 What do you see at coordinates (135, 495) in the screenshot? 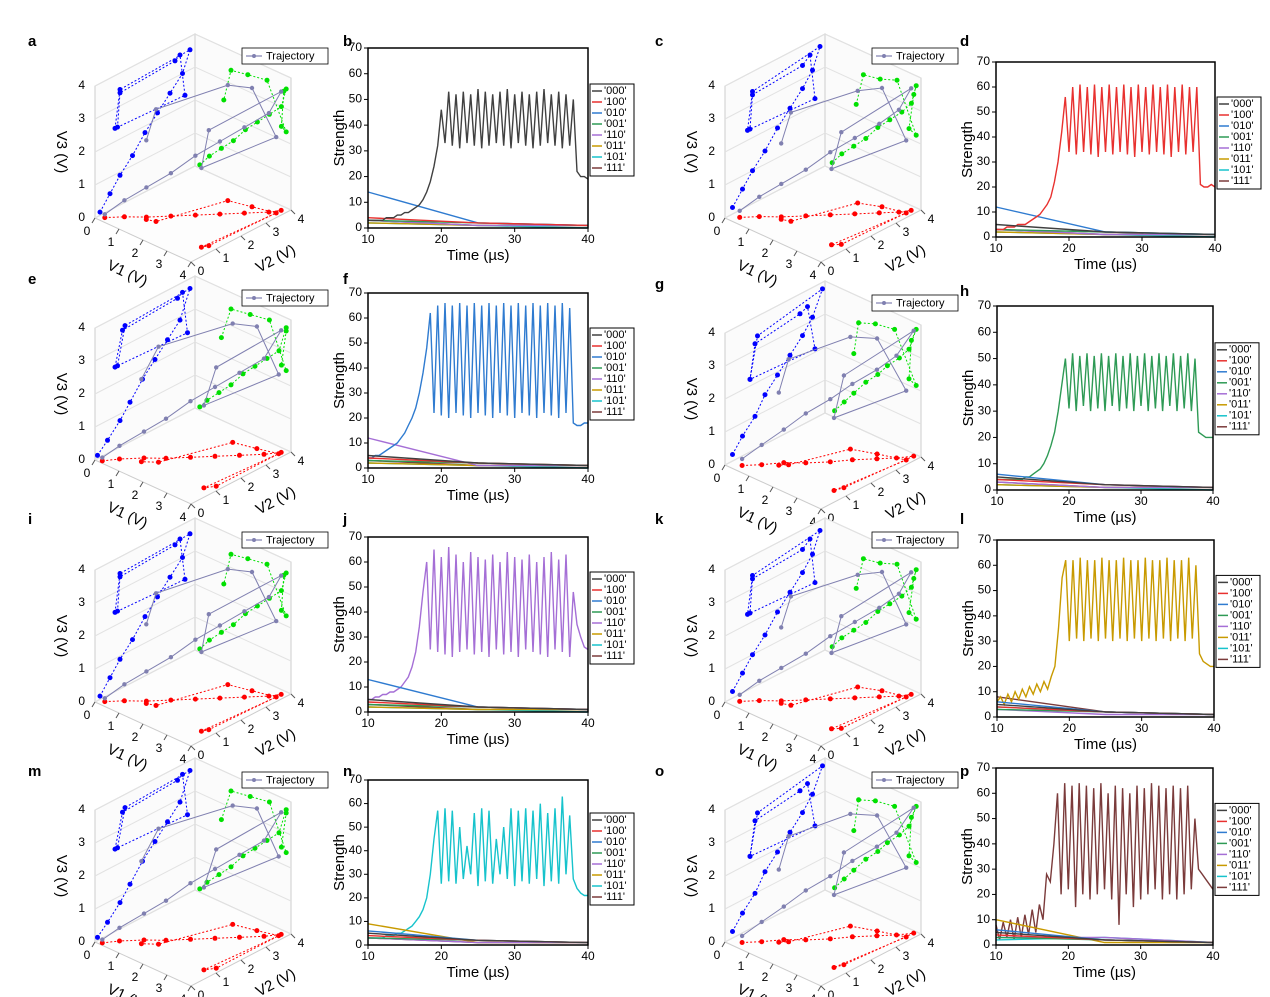
I see `x-tick-label: 2` at bounding box center [135, 495].